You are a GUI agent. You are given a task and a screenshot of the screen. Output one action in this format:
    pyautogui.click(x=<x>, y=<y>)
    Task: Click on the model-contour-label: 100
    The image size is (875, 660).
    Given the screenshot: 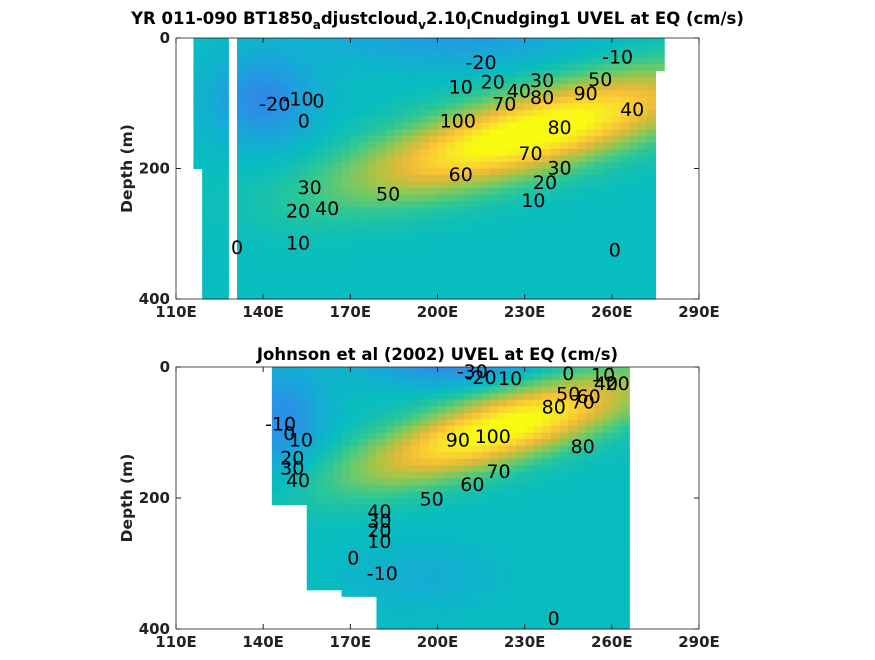 What is the action you would take?
    pyautogui.click(x=458, y=122)
    